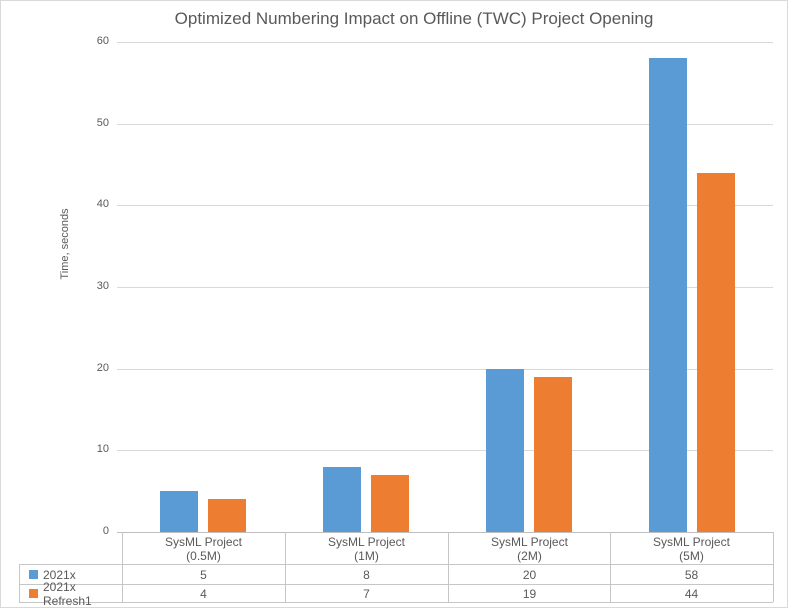 The width and height of the screenshot is (788, 608). I want to click on category-label-line2: (0.5M), so click(203, 555).